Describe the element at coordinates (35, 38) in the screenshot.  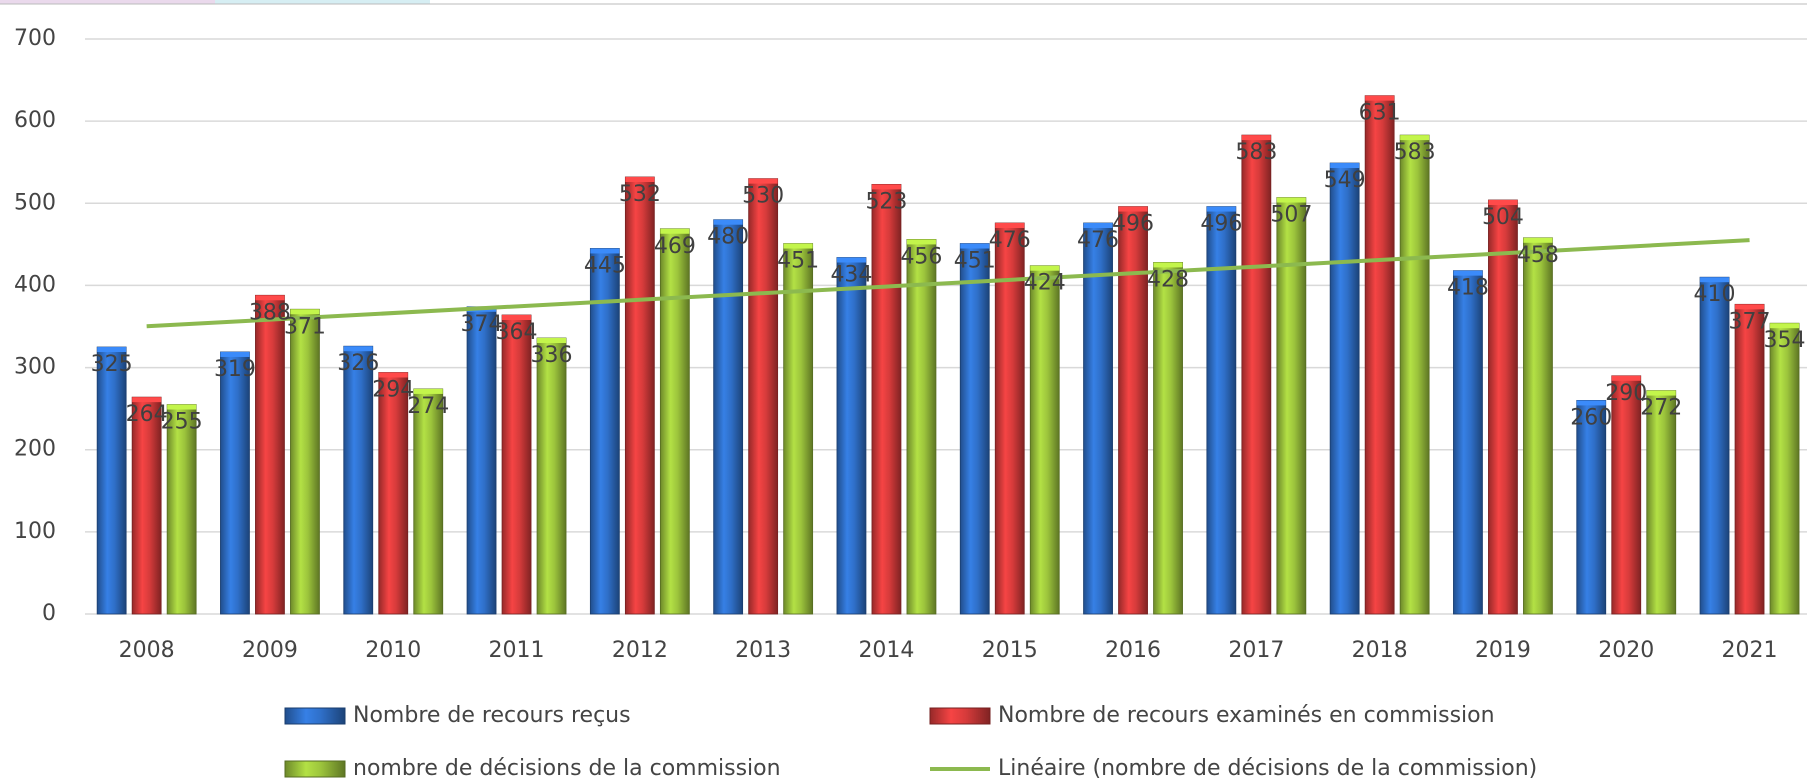
I see `y-tick-label: 700` at that location.